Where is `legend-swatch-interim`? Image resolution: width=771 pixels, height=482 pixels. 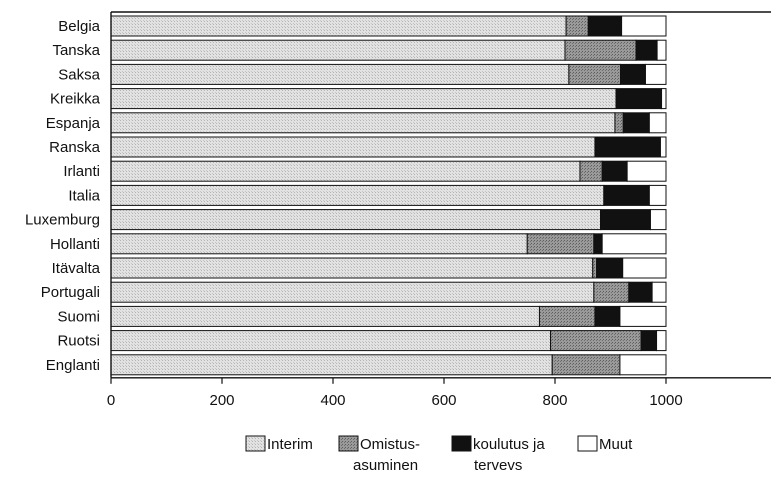 legend-swatch-interim is located at coordinates (255, 443).